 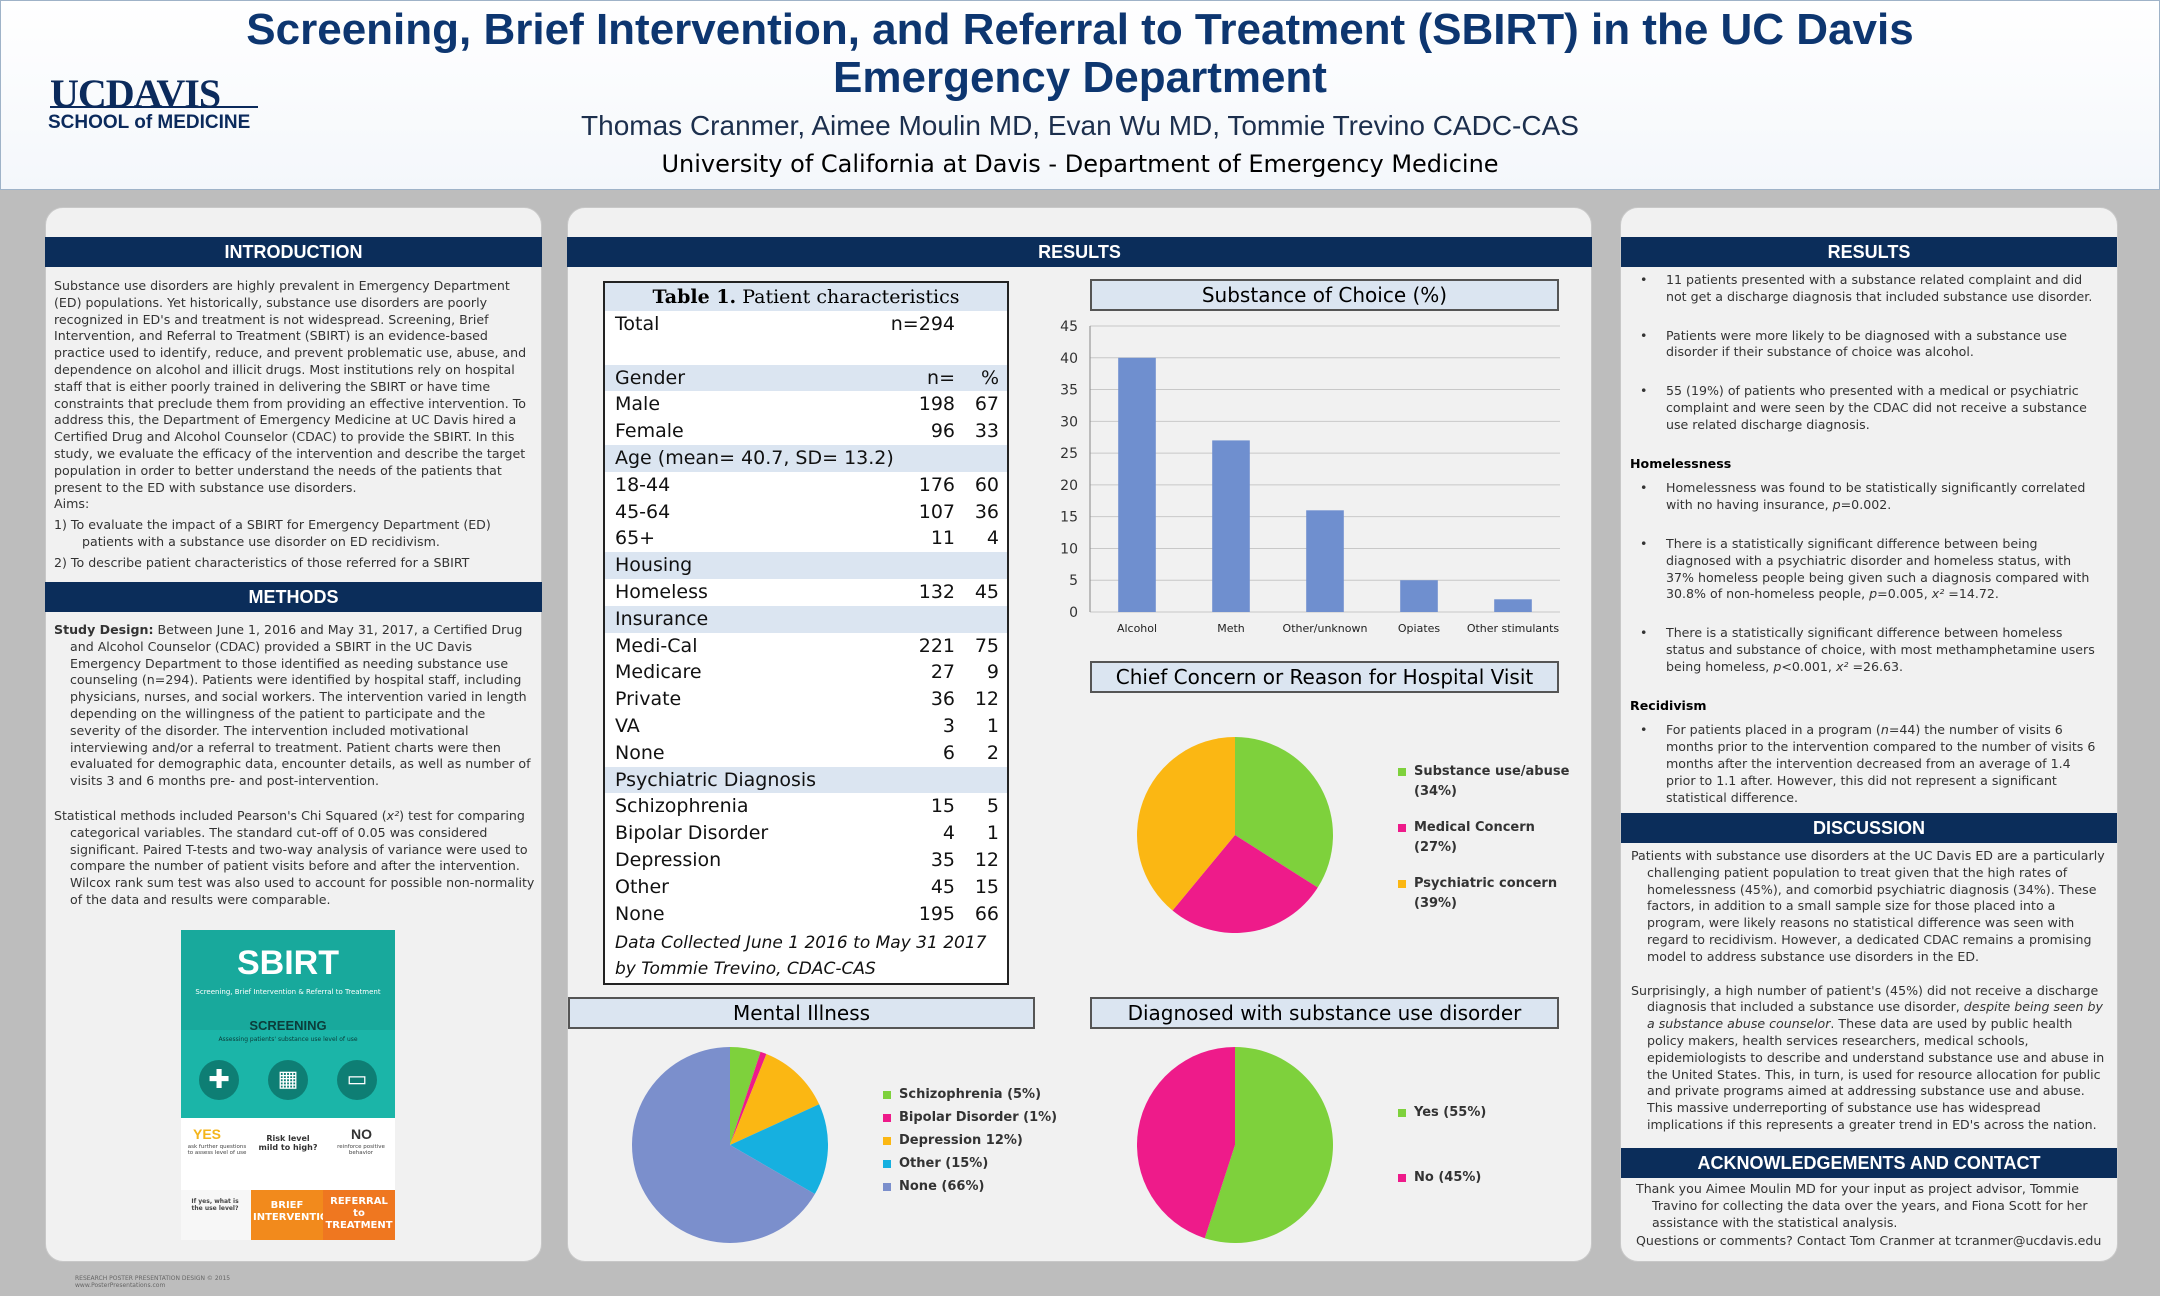 What do you see at coordinates (1442, 1145) in the screenshot?
I see `diagnosed-legend: Yes (55%) No (45%)` at bounding box center [1442, 1145].